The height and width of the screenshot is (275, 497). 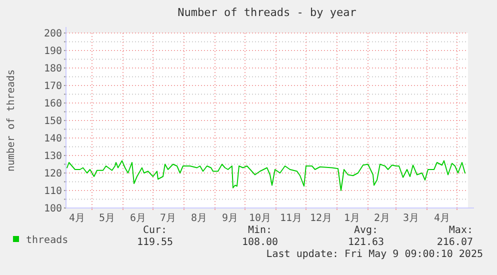 I want to click on x-tick-label: 7月, so click(x=168, y=218).